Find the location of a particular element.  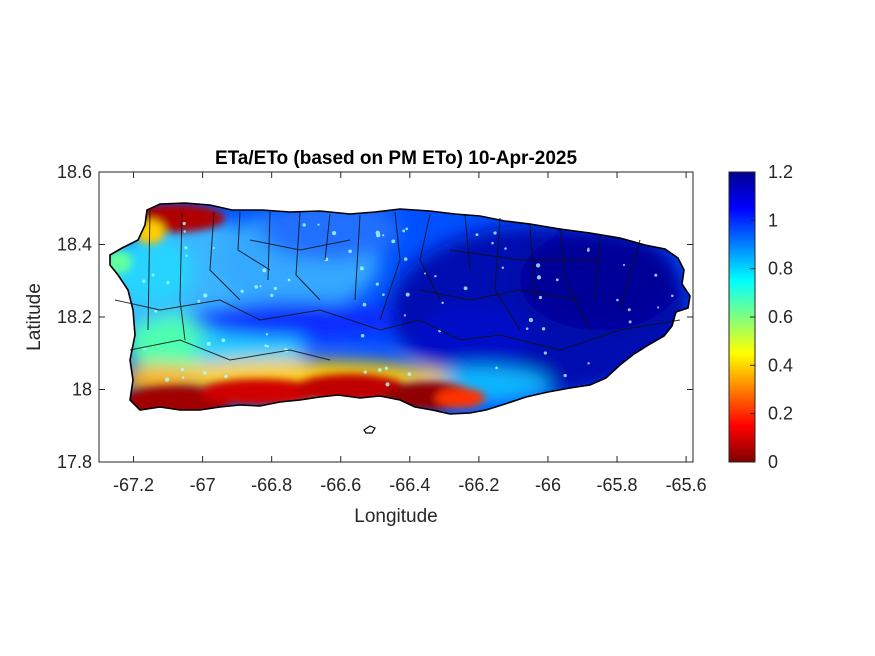

colorbar-tick-label: 1 is located at coordinates (773, 220).